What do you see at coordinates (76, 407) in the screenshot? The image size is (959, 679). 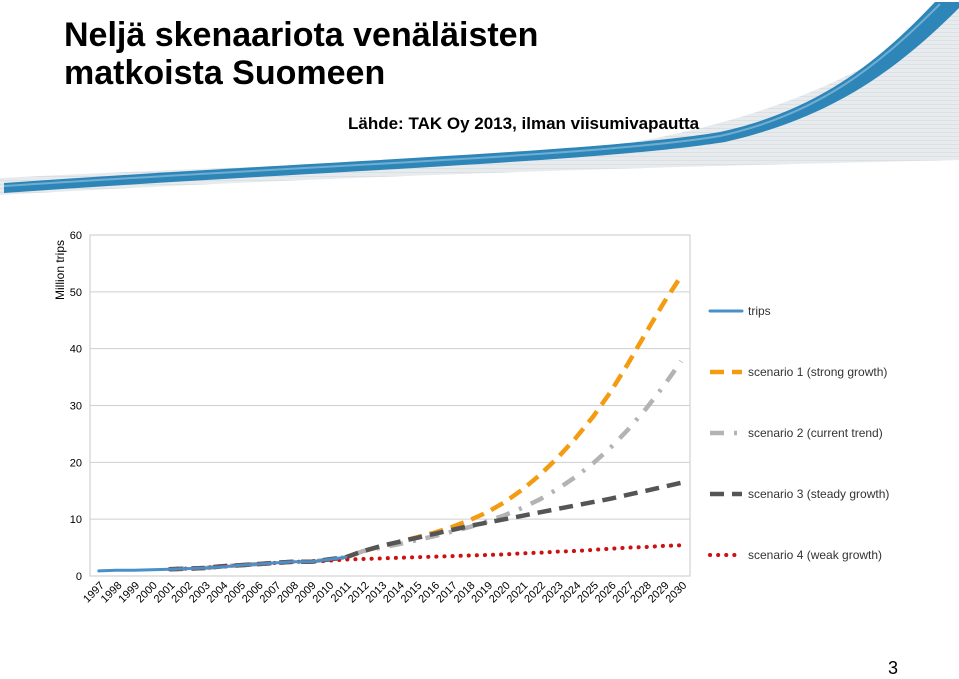 I see `y-tick-label-30: 30` at bounding box center [76, 407].